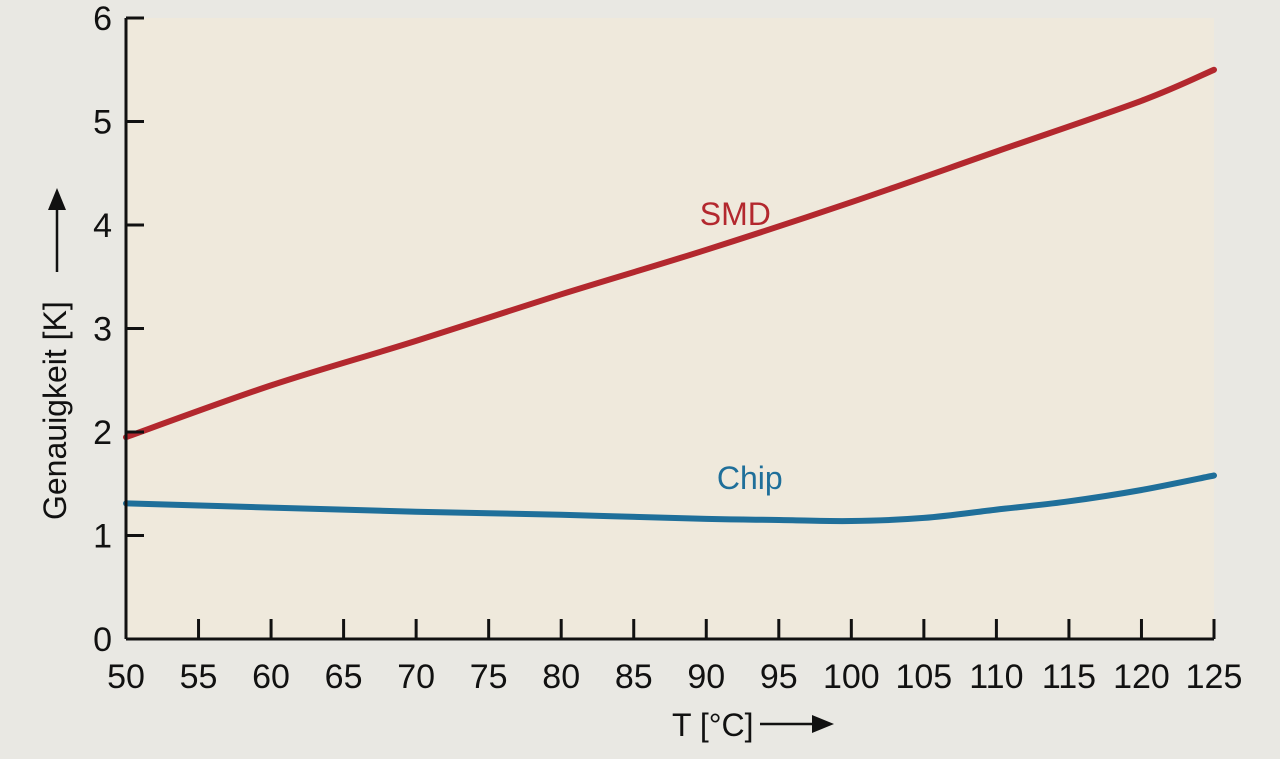  What do you see at coordinates (779, 677) in the screenshot?
I see `x-tick-label-95: 95` at bounding box center [779, 677].